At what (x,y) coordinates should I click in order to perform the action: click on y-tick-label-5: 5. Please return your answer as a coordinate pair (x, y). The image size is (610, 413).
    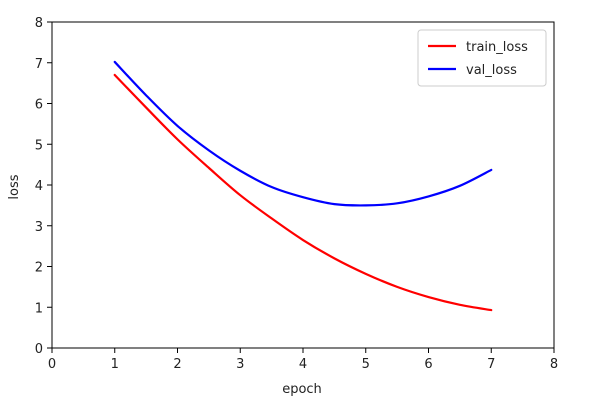
    Looking at the image, I should click on (39, 145).